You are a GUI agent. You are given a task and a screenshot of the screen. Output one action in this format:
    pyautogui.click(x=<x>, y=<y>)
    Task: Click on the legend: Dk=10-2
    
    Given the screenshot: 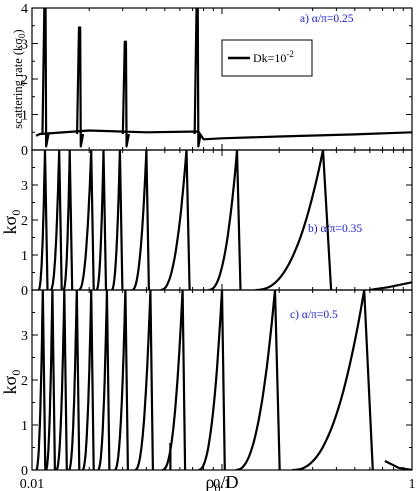 What is the action you would take?
    pyautogui.click(x=267, y=58)
    